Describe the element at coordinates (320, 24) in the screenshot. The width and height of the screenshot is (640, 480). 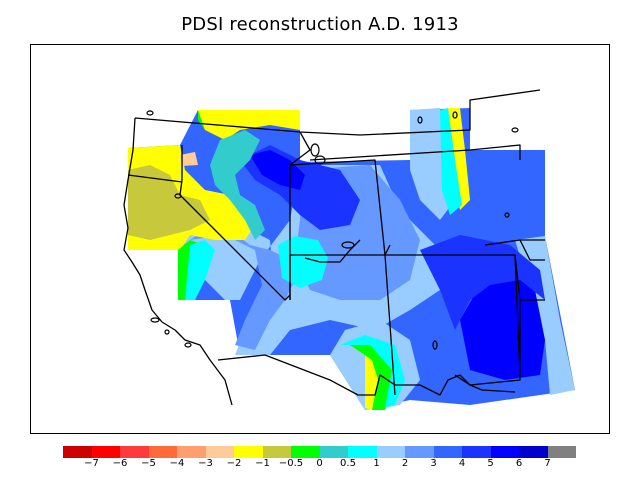
I see `map-title: PDSI reconstruction A.D. 1913` at that location.